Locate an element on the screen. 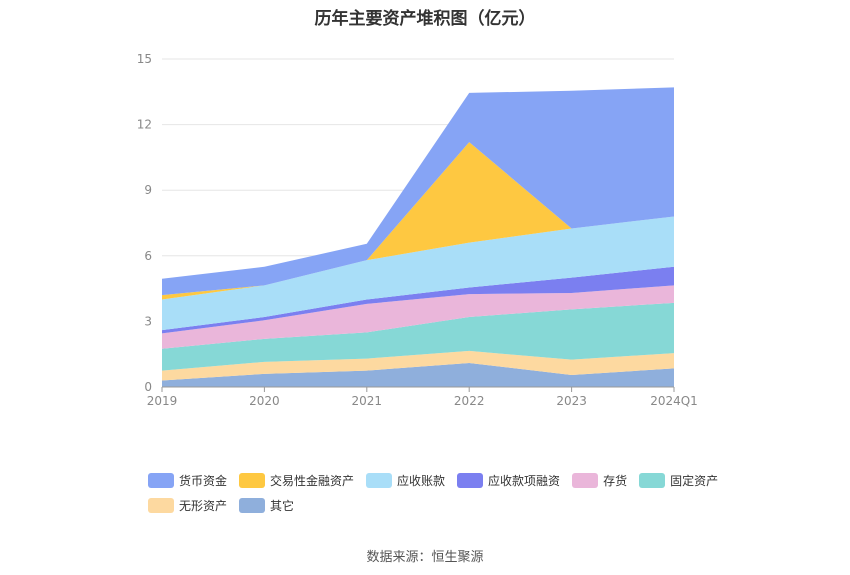 This screenshot has height=575, width=850. y-tick-label: 6 is located at coordinates (148, 256).